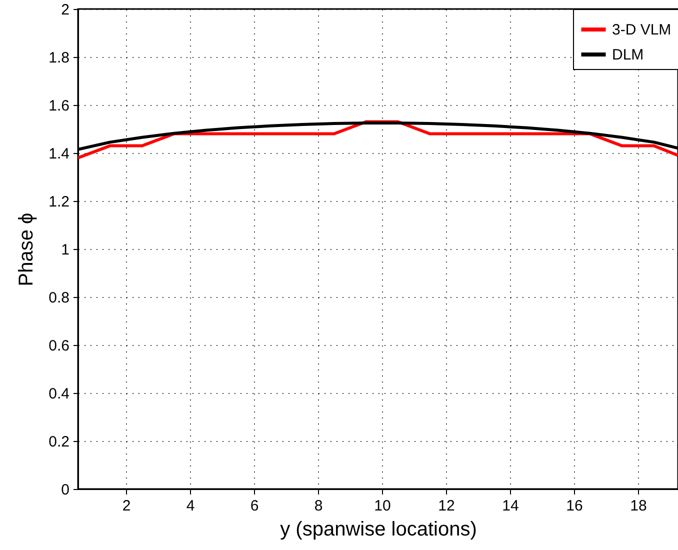  What do you see at coordinates (65, 10) in the screenshot?
I see `y-tick-label: 2` at bounding box center [65, 10].